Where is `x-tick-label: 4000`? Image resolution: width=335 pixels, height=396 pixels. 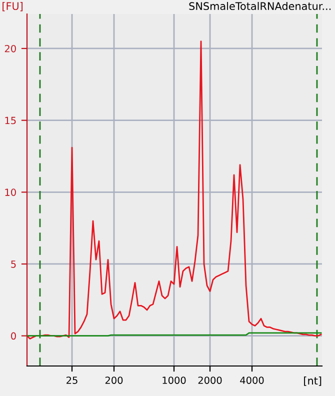 x-tick-label: 4000 is located at coordinates (252, 380).